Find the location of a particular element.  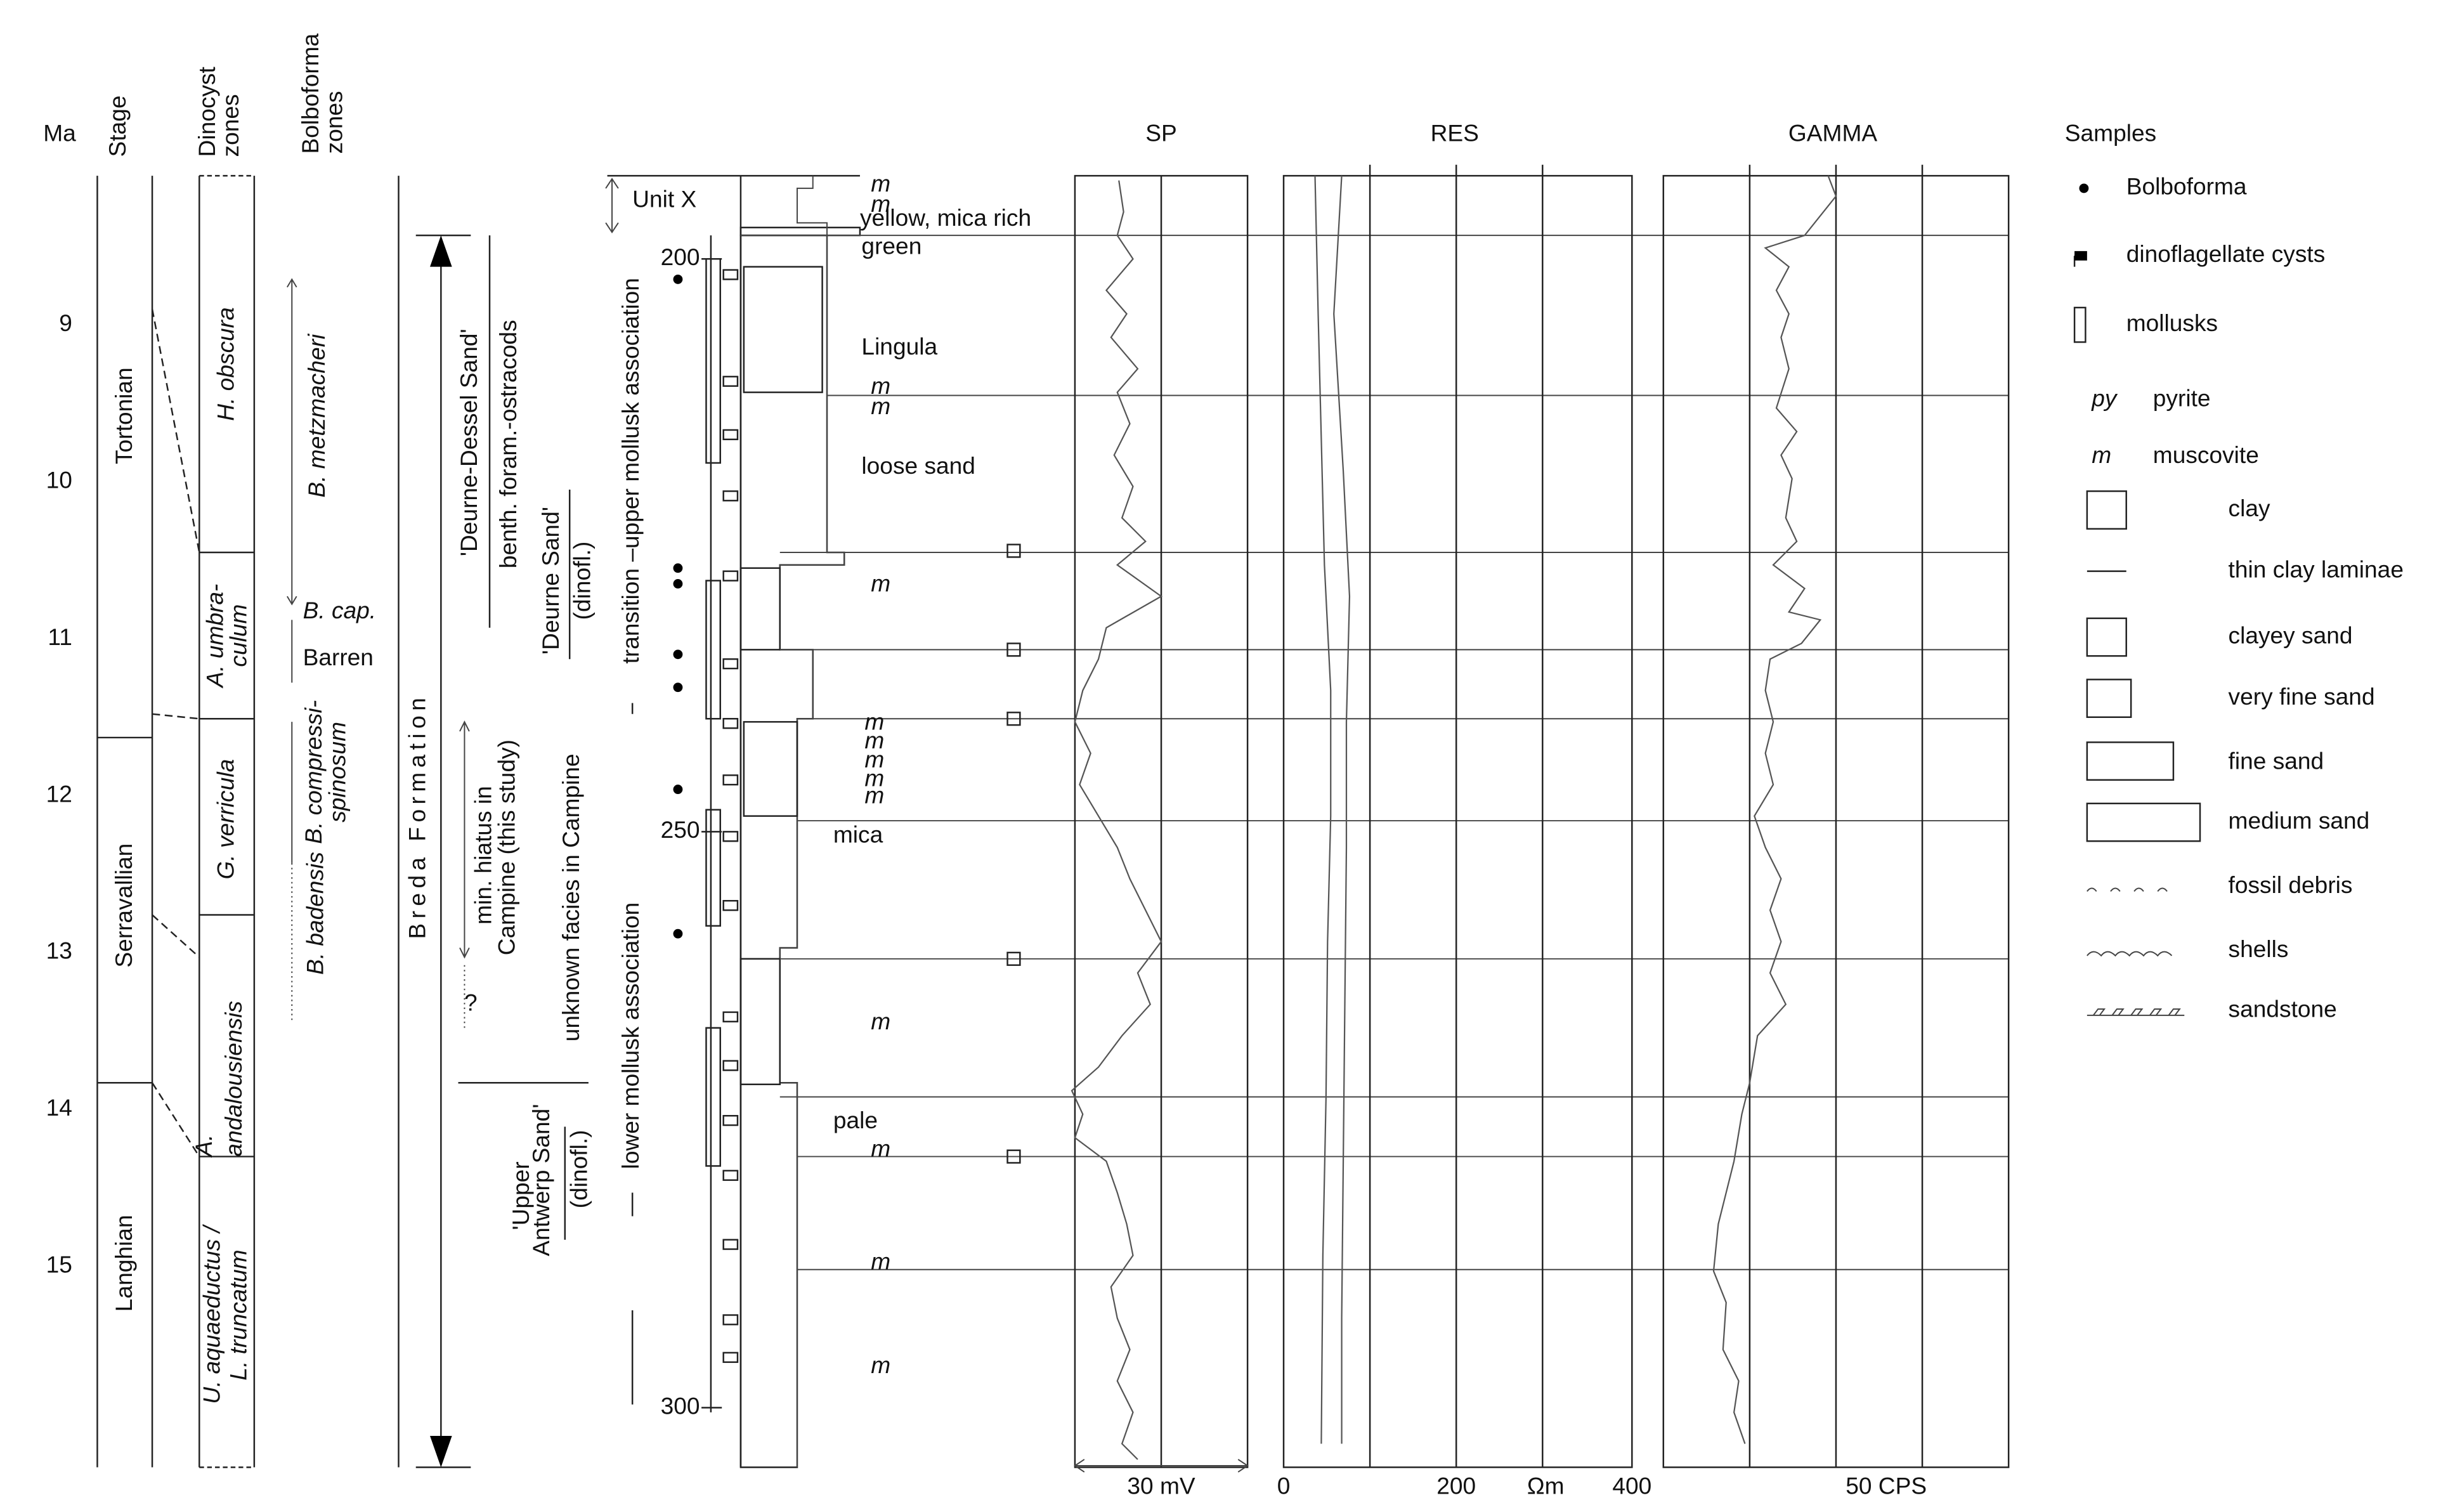

zone-label: culum is located at coordinates (238, 635).